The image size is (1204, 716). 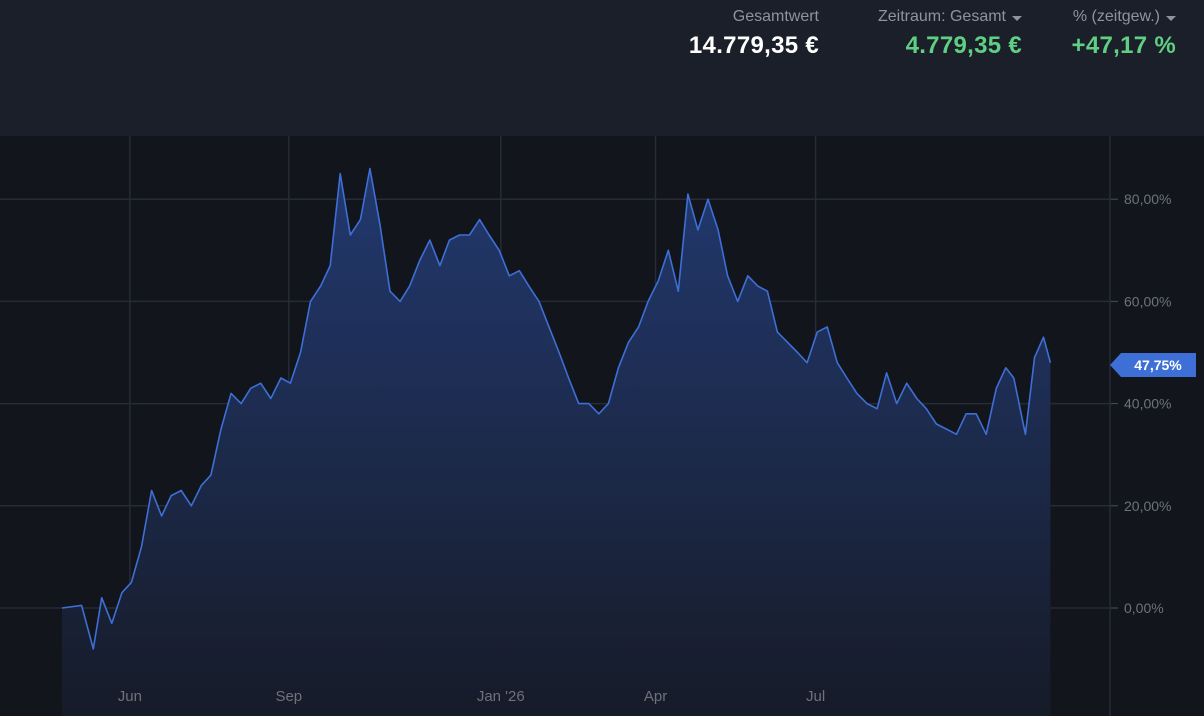 I want to click on total-value: 14.779,35 €, so click(x=753, y=45).